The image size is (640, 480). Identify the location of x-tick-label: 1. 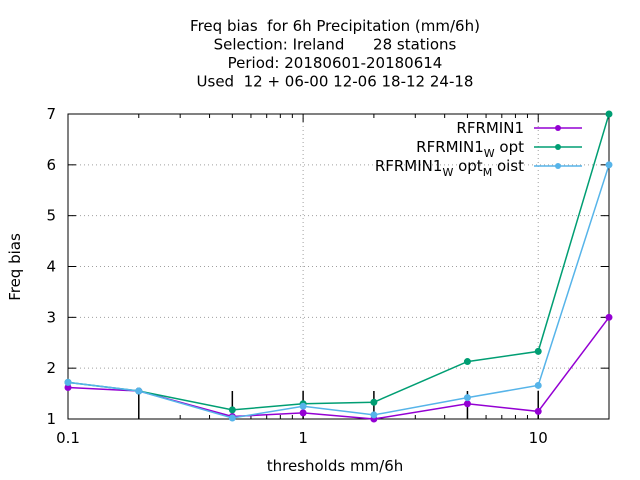
(303, 438).